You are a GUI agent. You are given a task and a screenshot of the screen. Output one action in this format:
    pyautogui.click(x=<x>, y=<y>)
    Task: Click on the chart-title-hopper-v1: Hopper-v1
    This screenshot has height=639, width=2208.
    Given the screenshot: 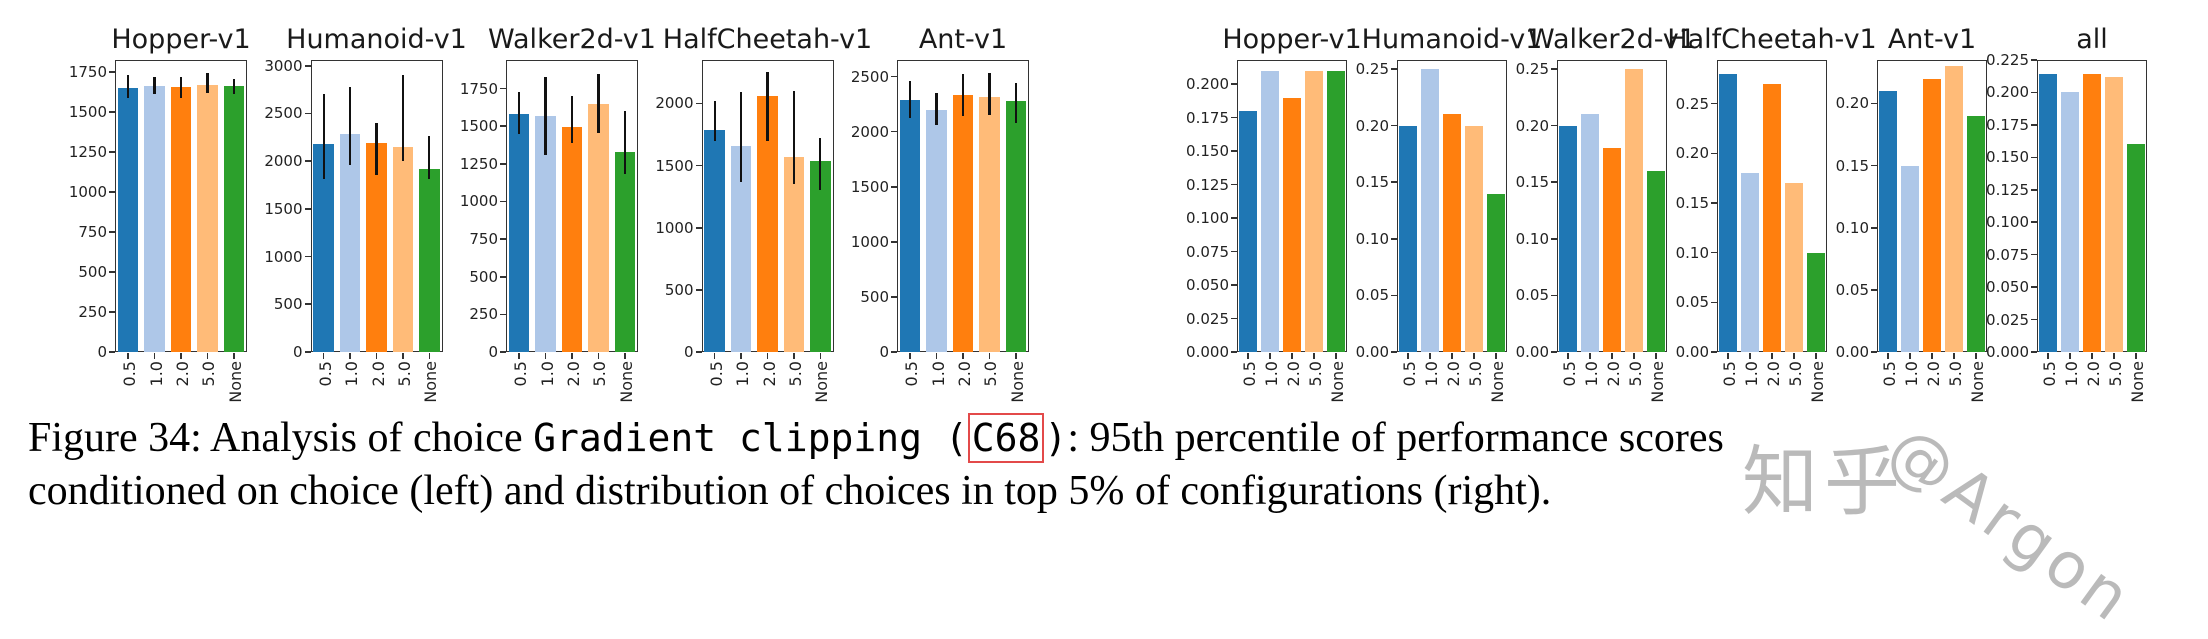 What is the action you would take?
    pyautogui.click(x=1292, y=39)
    